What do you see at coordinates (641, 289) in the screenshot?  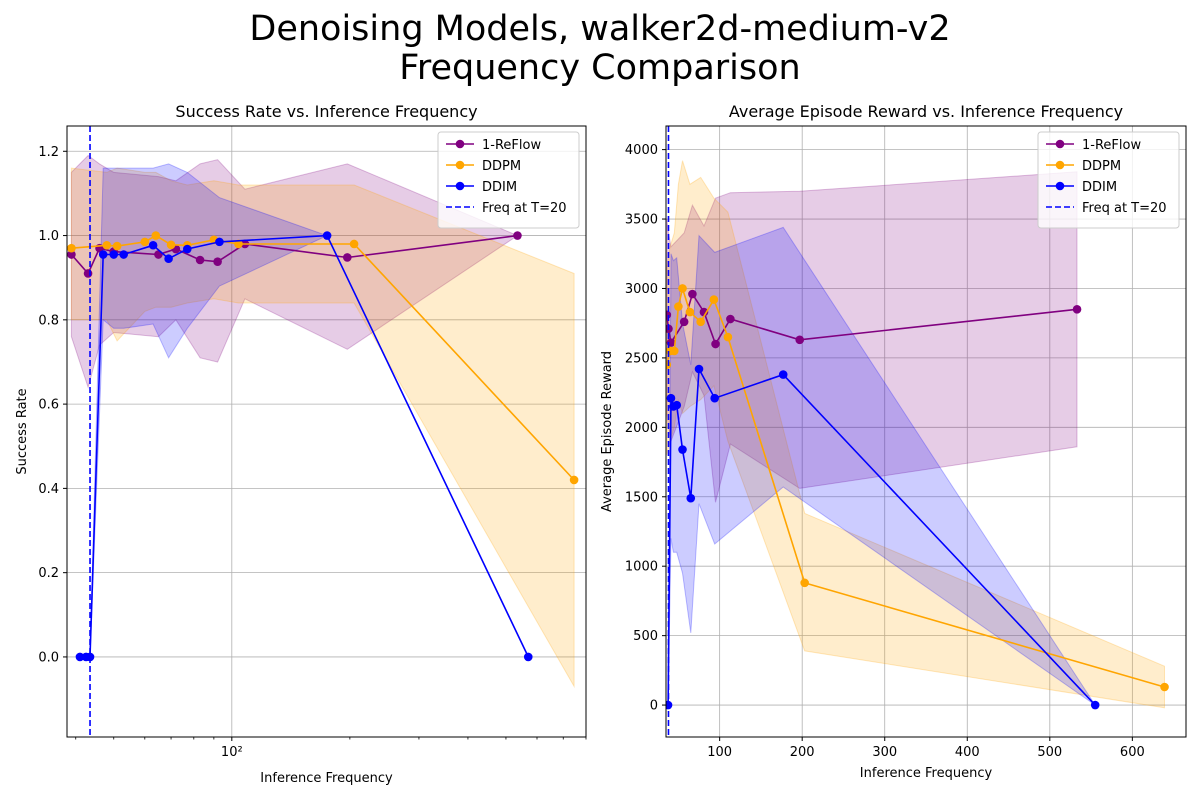 I see `y-tick-label: 3000` at bounding box center [641, 289].